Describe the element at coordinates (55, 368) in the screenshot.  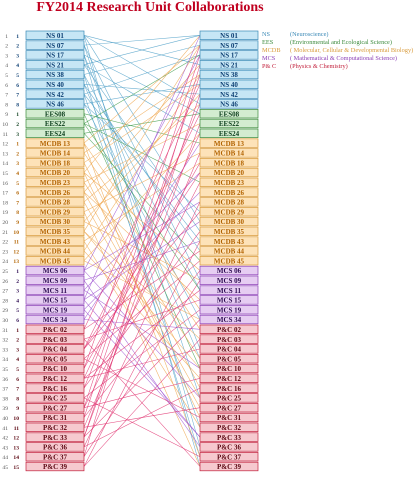
I see `left-unit-box: P&C 10` at that location.